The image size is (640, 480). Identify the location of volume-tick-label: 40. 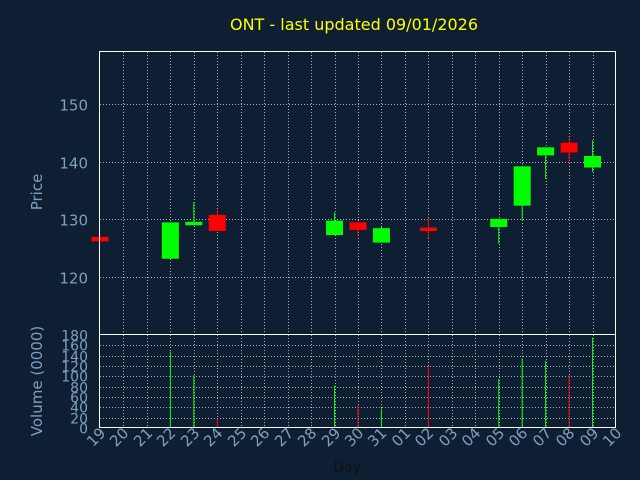
(79, 409).